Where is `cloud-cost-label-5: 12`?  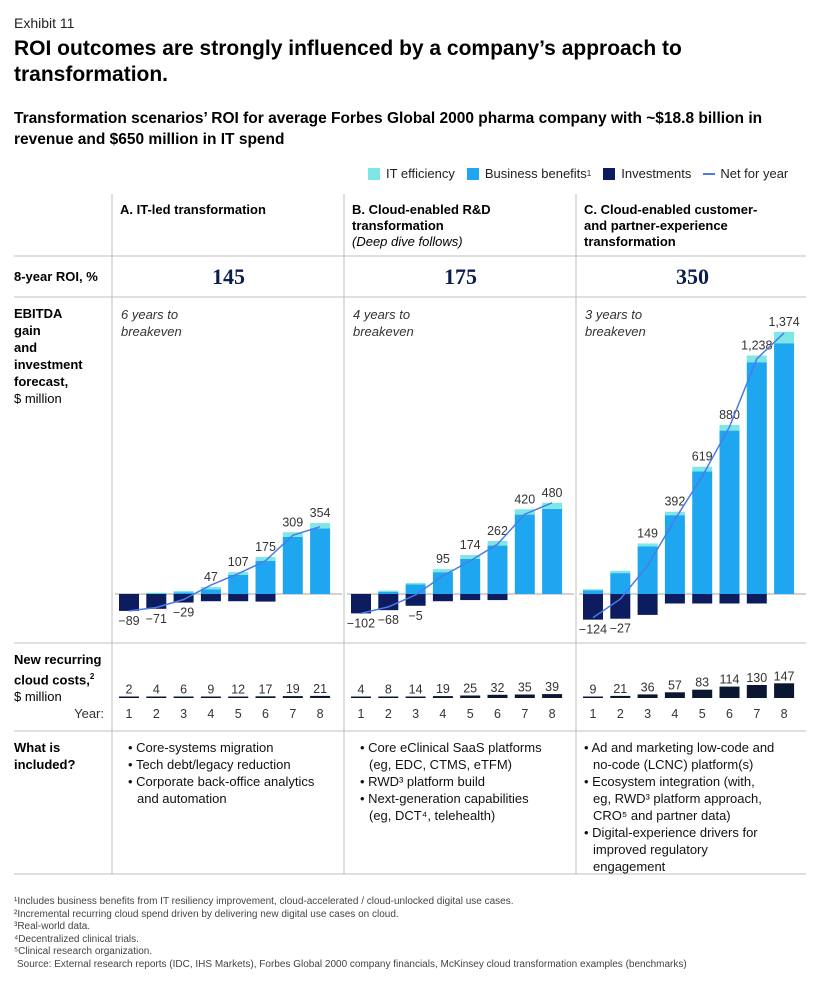 cloud-cost-label-5: 12 is located at coordinates (238, 690).